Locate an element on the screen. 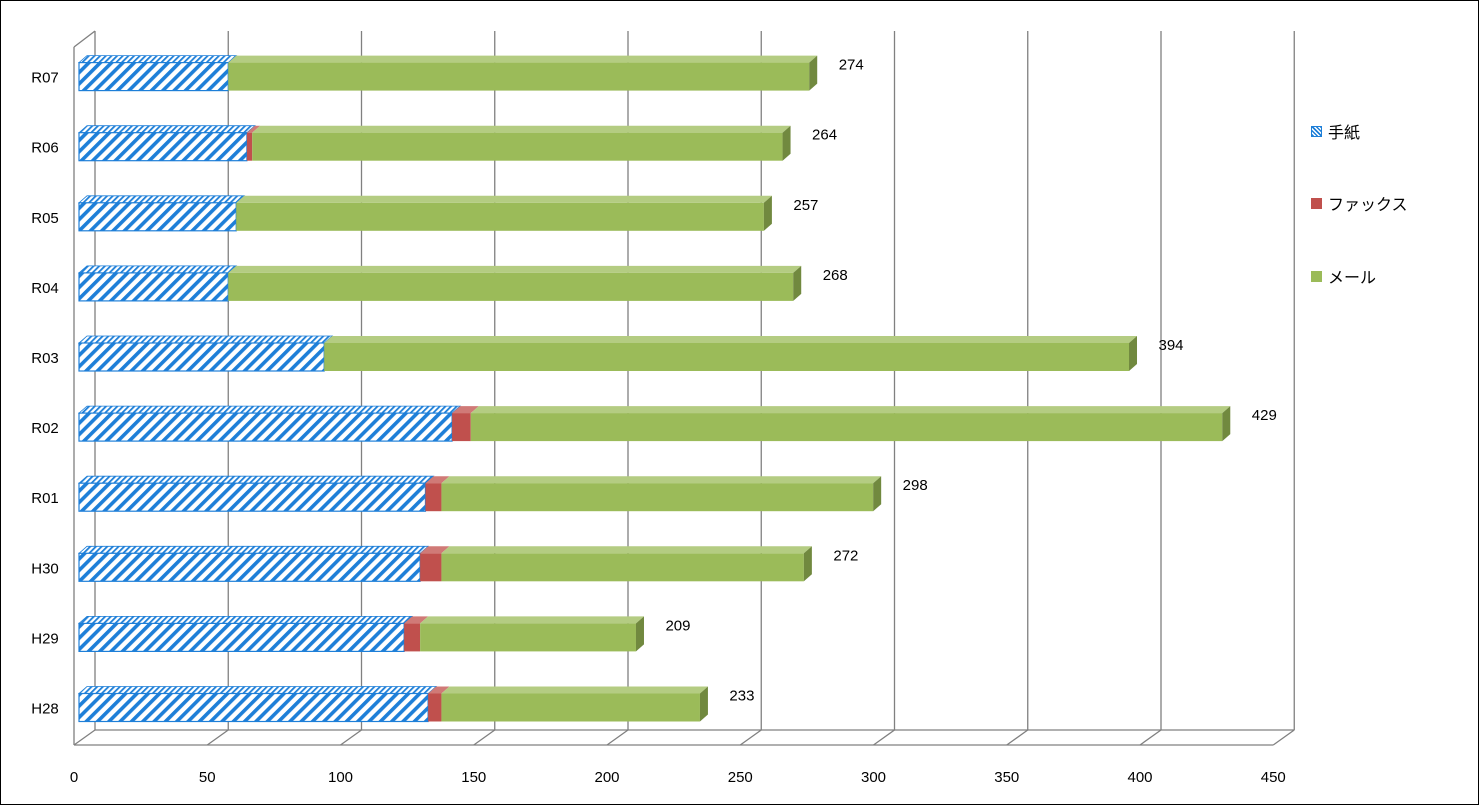 The height and width of the screenshot is (806, 1479). bar-top-letter-R01 is located at coordinates (256, 479).